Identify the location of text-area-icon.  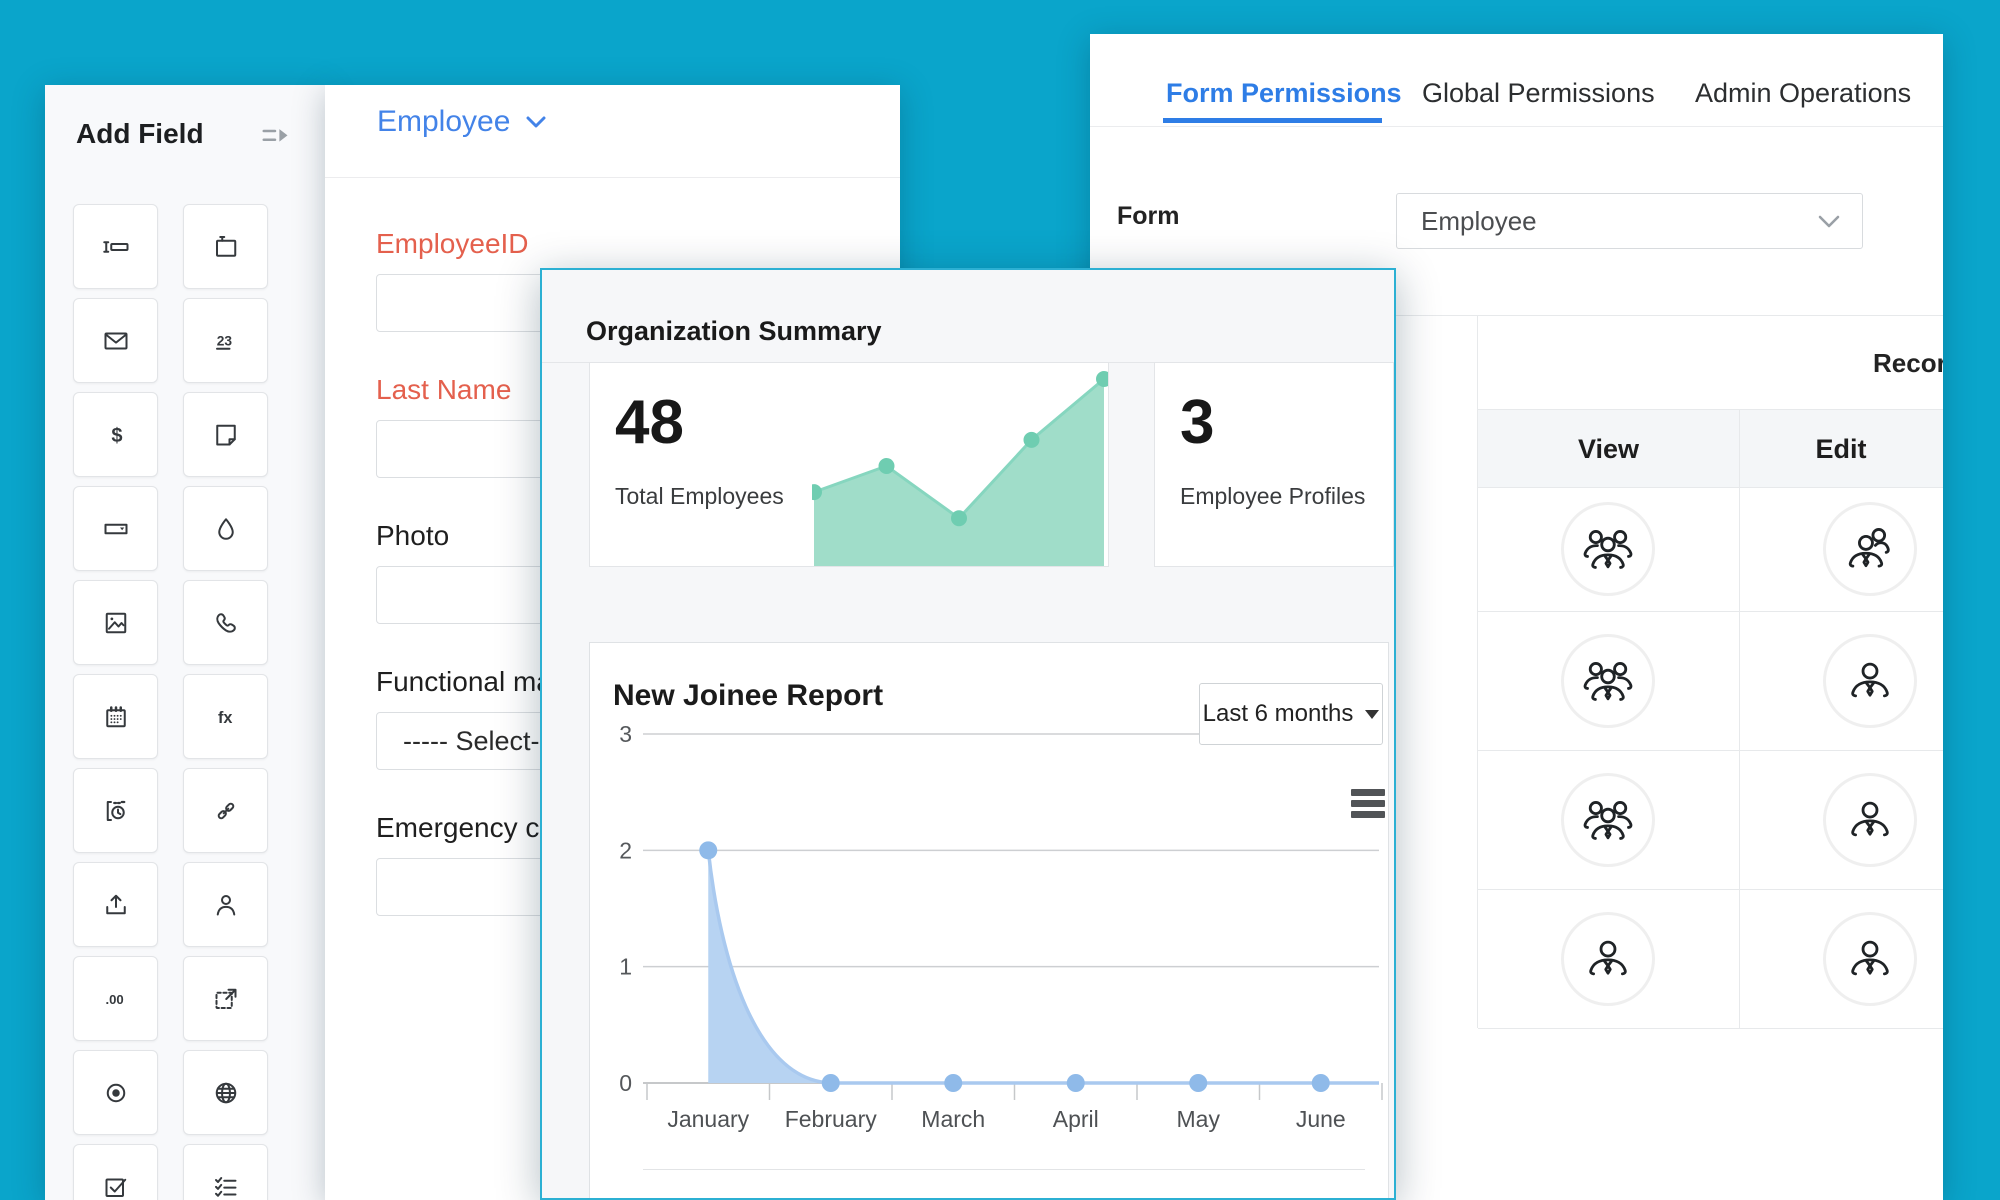
(225, 246).